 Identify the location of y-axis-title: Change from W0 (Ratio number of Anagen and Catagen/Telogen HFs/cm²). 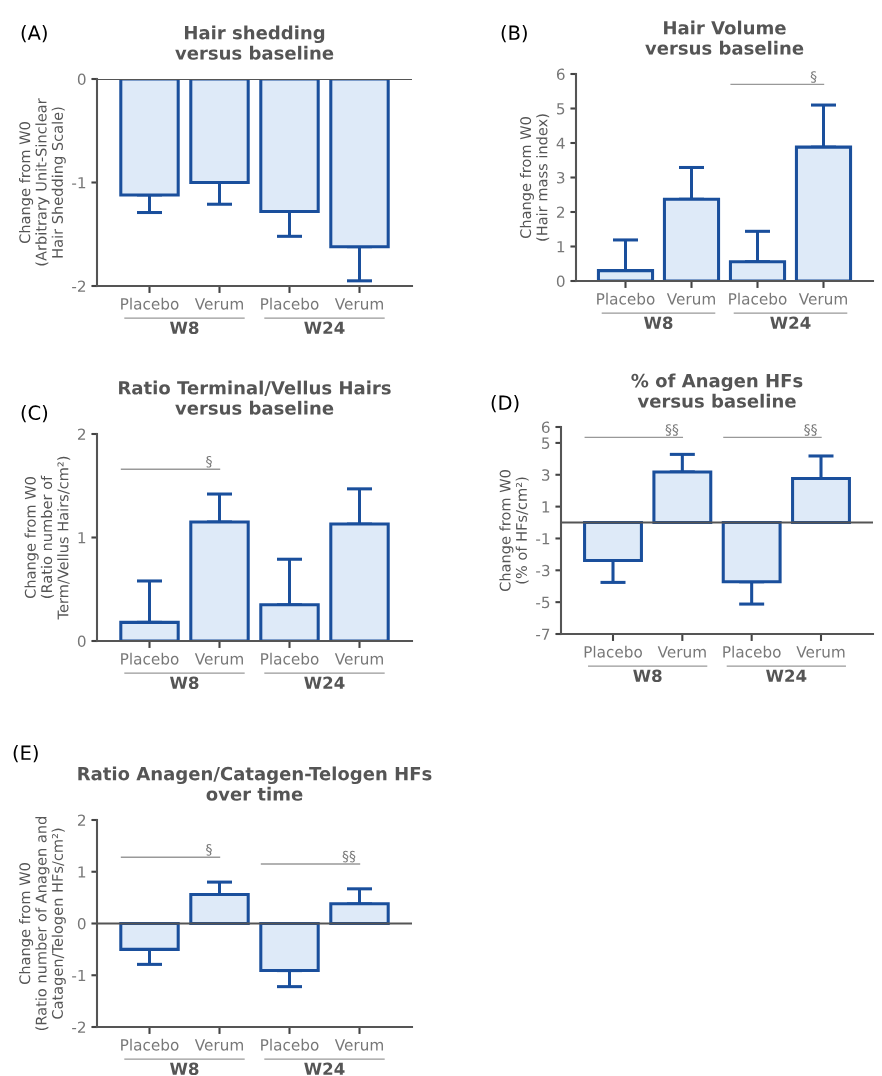
(42, 923).